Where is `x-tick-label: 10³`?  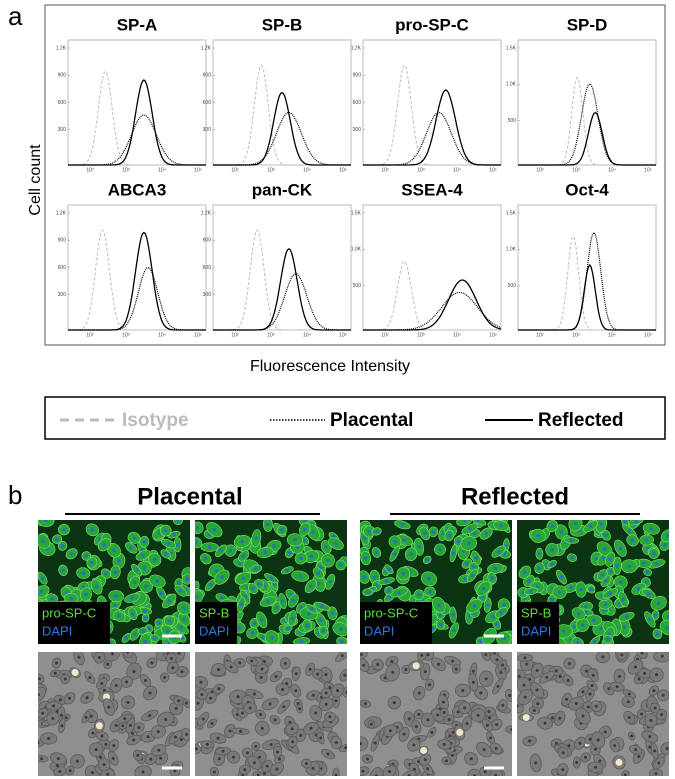
x-tick-label: 10³ is located at coordinates (421, 170).